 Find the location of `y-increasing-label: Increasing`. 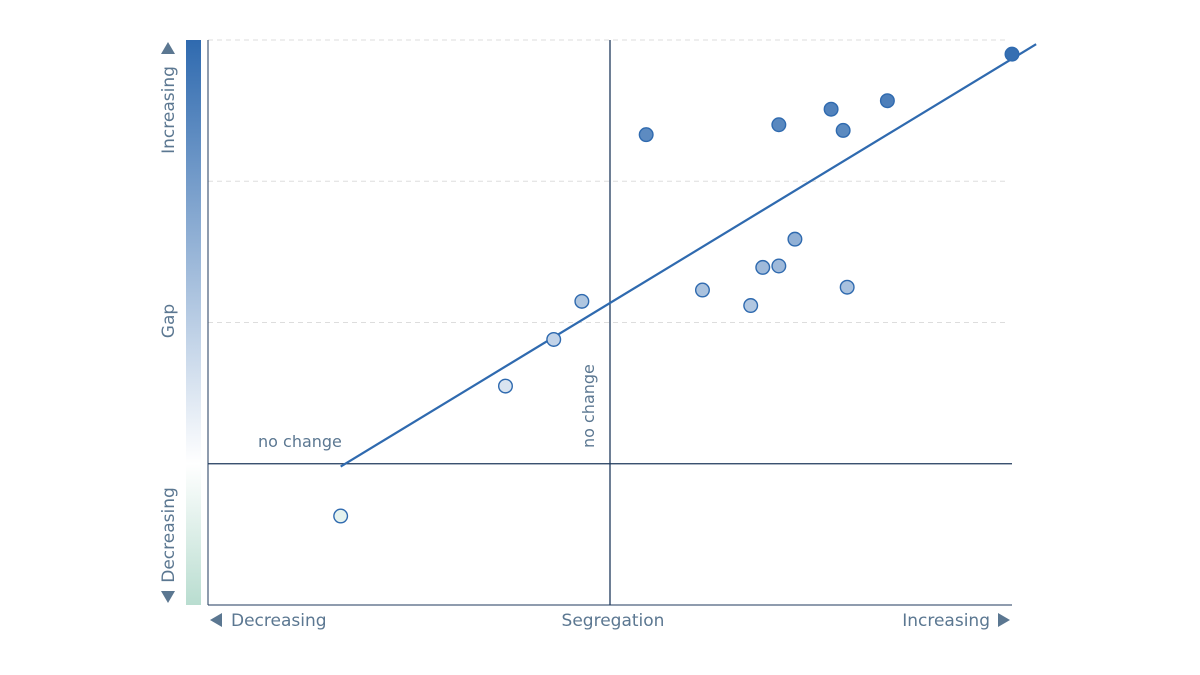

y-increasing-label: Increasing is located at coordinates (169, 110).